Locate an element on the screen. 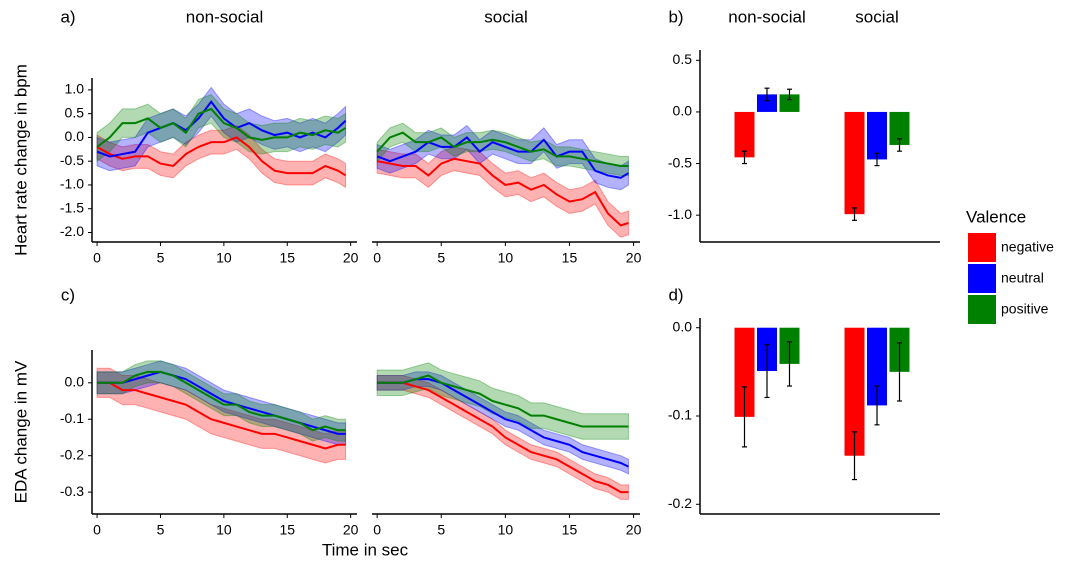 The height and width of the screenshot is (564, 1084). panel-title: social is located at coordinates (505, 16).